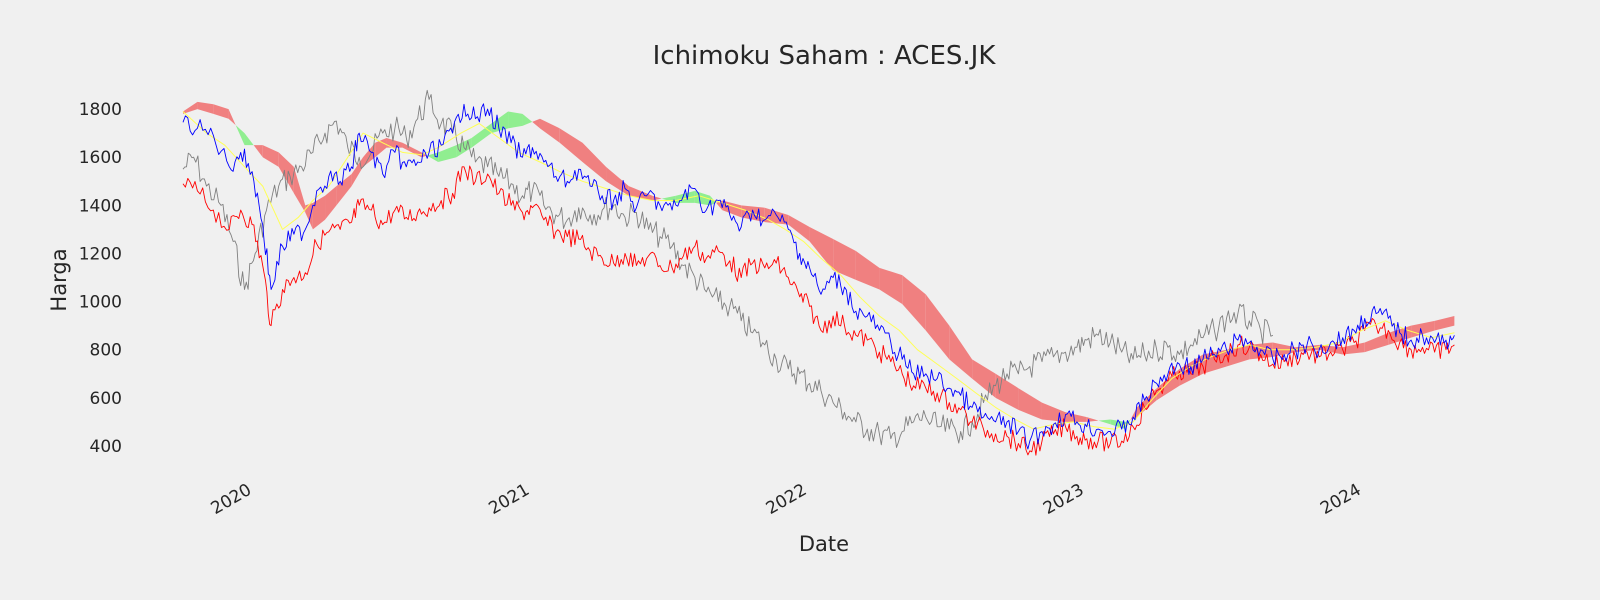 The height and width of the screenshot is (600, 1600). I want to click on x-axis-label: Date, so click(824, 544).